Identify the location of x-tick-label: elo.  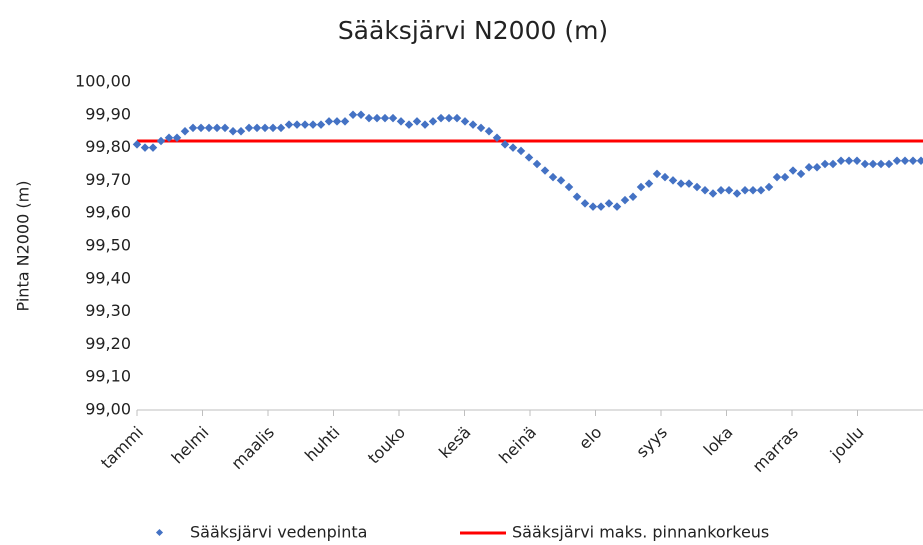
(590, 438).